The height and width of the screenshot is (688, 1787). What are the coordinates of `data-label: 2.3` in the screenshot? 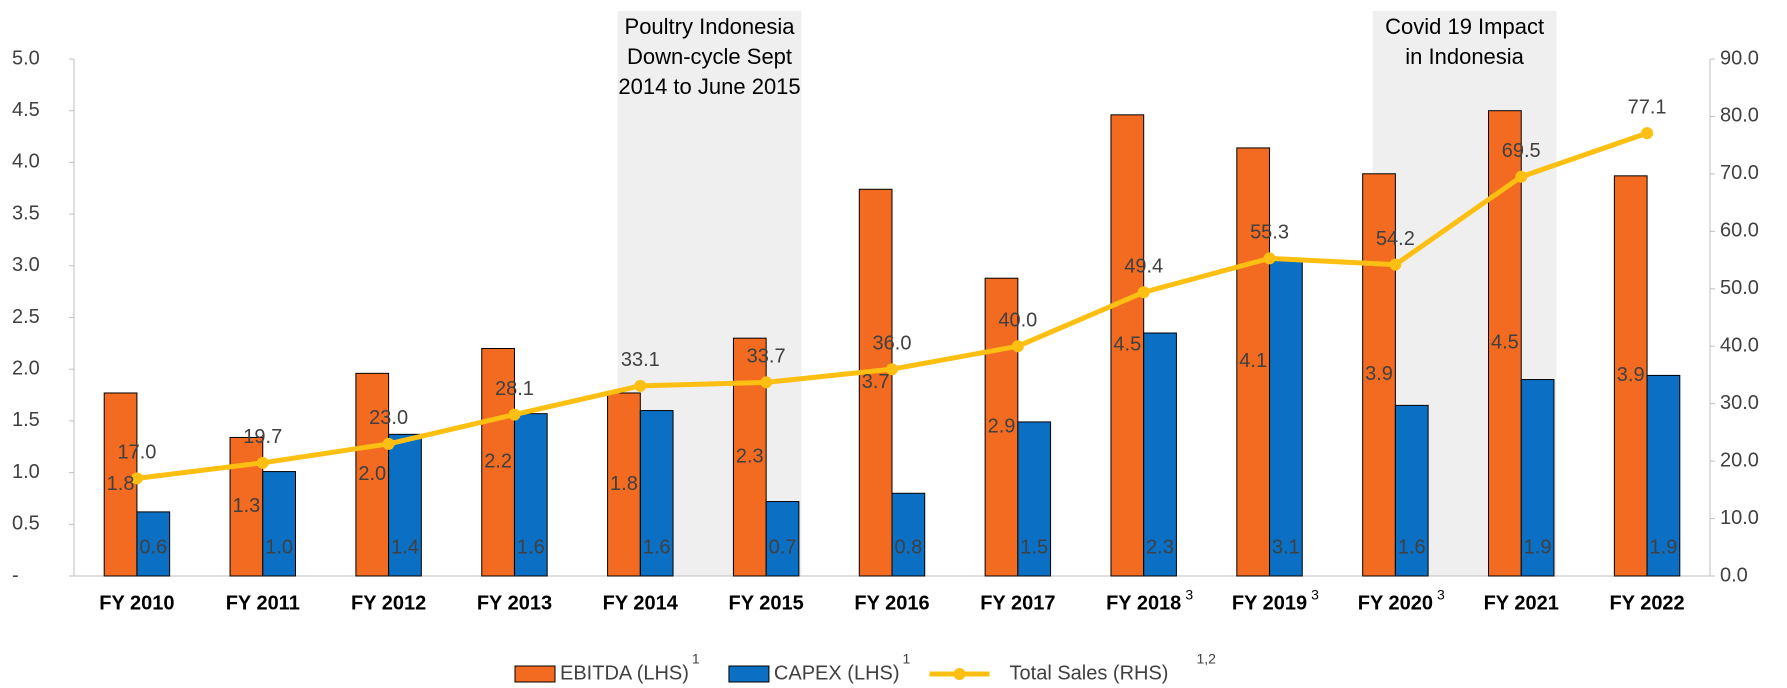 It's located at (1160, 547).